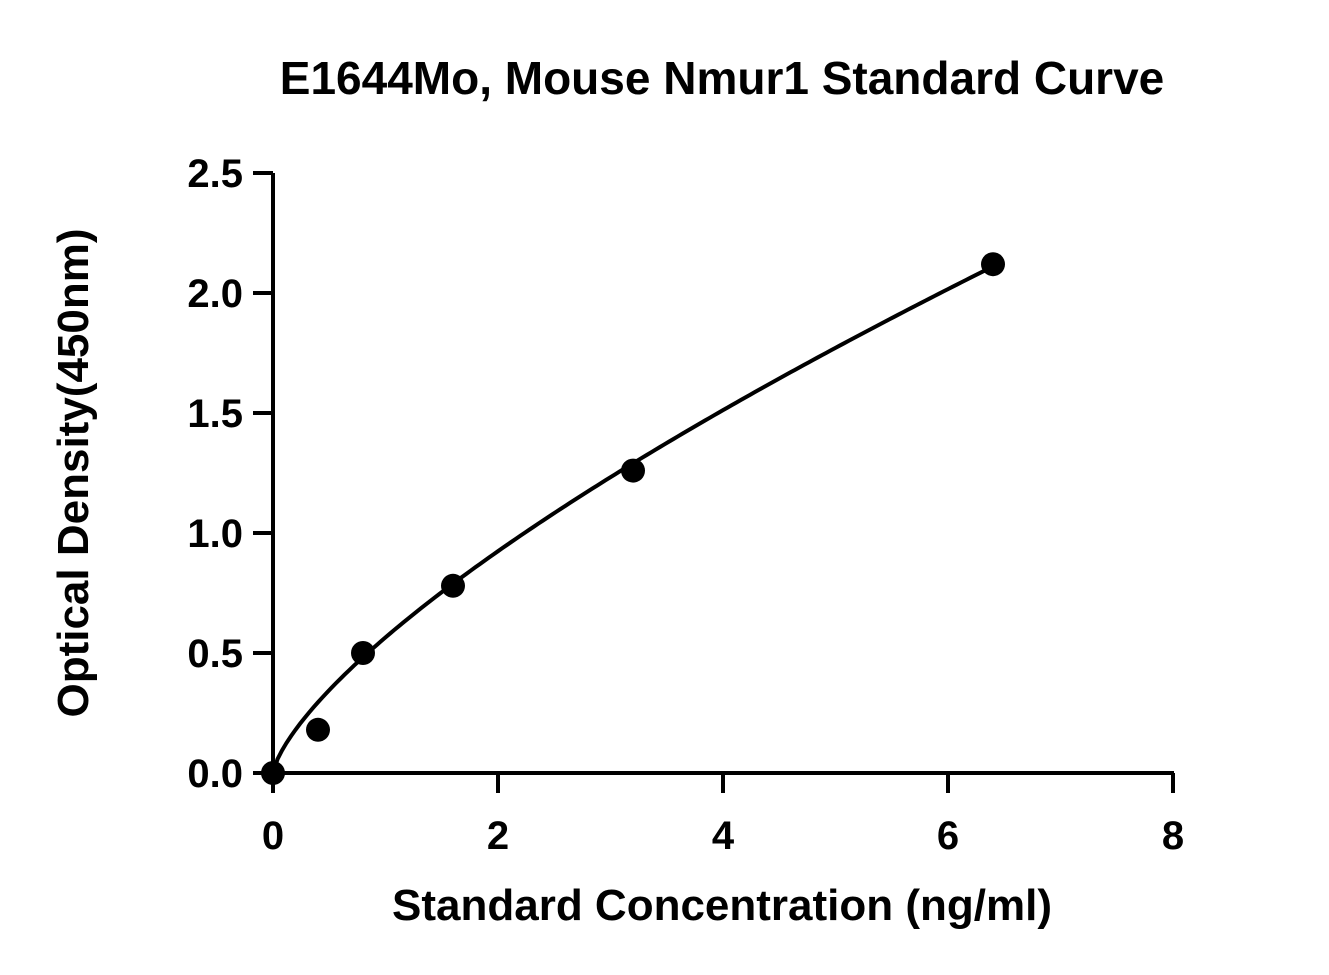 The height and width of the screenshot is (975, 1329). I want to click on x-ticks: 0 2 4 6 8, so click(723, 815).